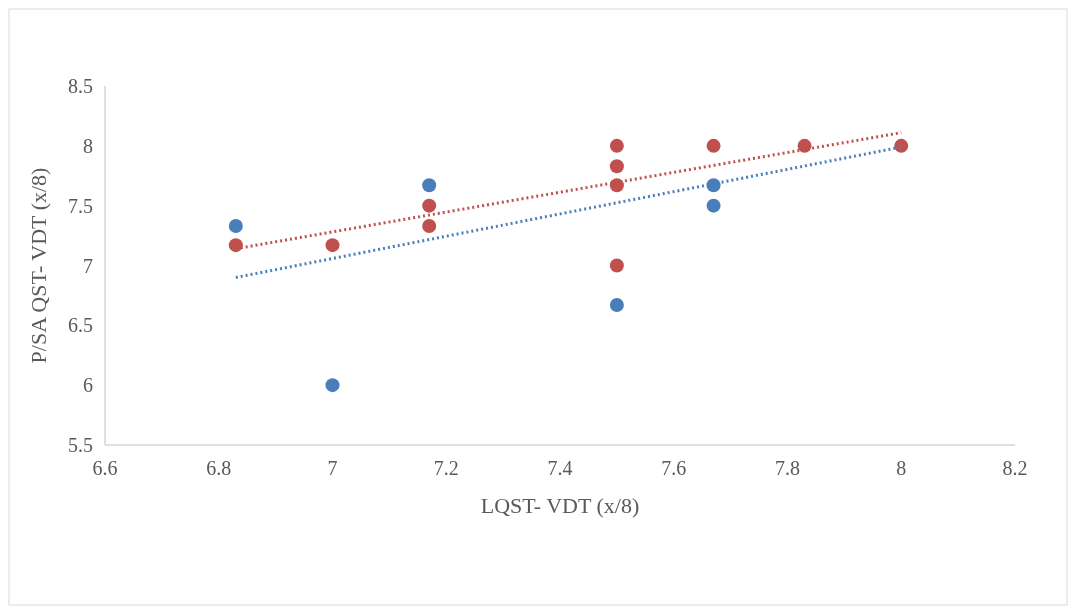 This screenshot has width=1076, height=614. Describe the element at coordinates (88, 385) in the screenshot. I see `y-tick-label: 6` at that location.